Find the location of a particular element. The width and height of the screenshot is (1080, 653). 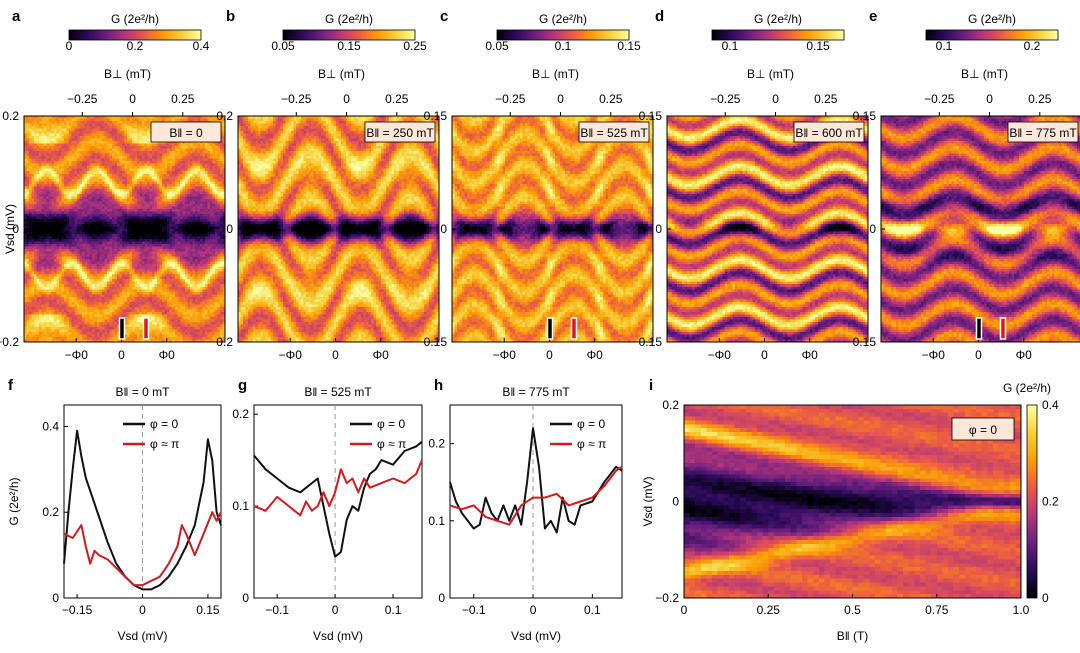

x-axis-label: Vsd (mV) is located at coordinates (338, 636).